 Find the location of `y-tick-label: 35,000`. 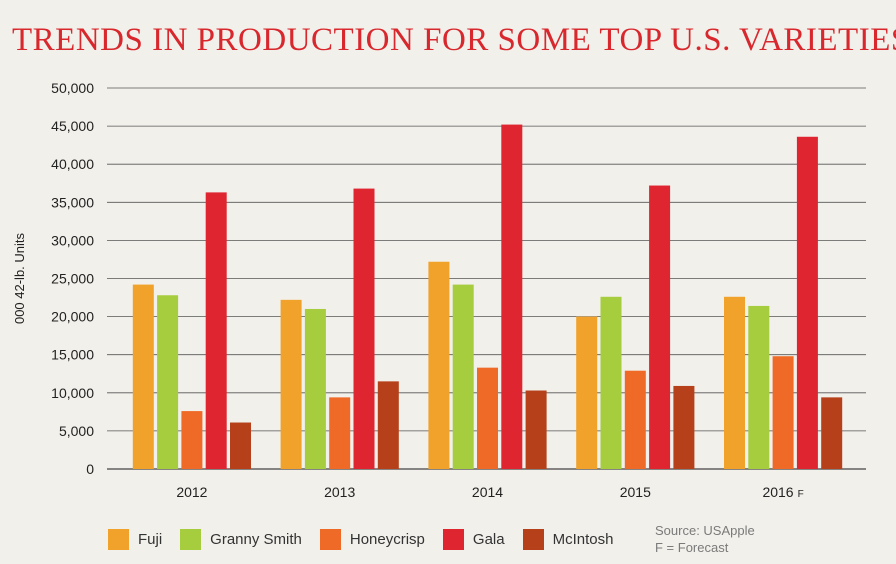

y-tick-label: 35,000 is located at coordinates (72, 202).